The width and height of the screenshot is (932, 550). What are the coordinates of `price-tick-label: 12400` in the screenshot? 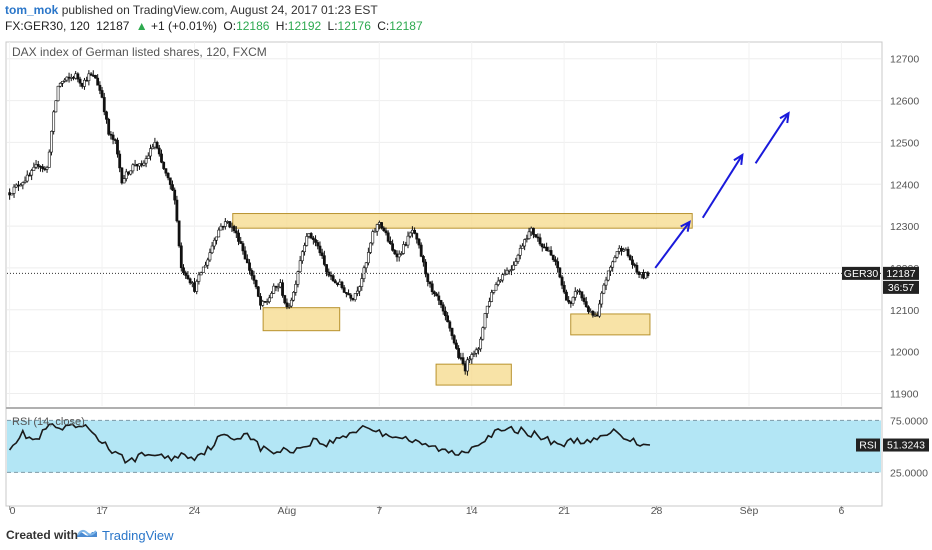 It's located at (904, 185).